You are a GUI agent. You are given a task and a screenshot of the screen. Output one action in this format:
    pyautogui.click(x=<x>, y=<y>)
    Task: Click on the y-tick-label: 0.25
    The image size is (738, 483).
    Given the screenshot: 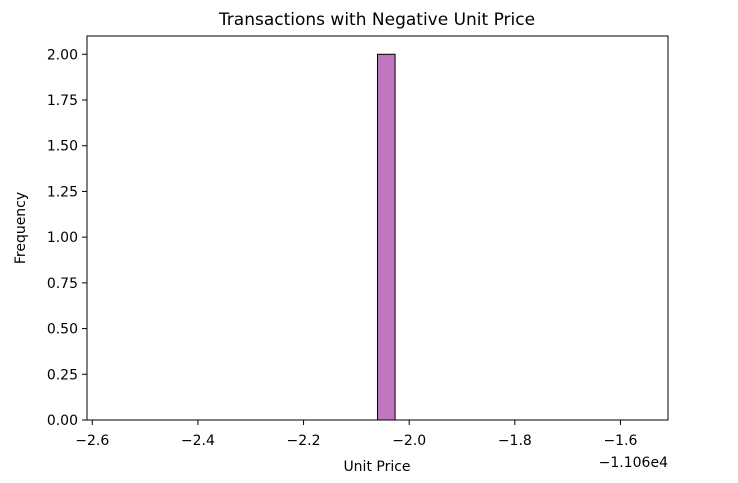 What is the action you would take?
    pyautogui.click(x=62, y=375)
    